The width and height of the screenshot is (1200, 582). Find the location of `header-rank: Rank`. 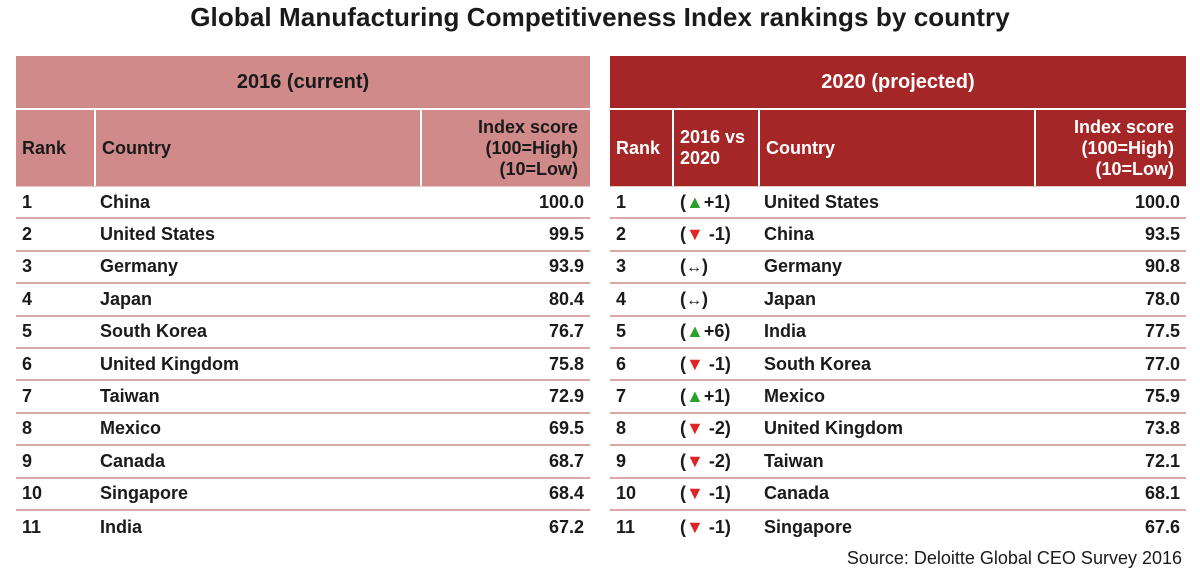

header-rank: Rank is located at coordinates (44, 147).